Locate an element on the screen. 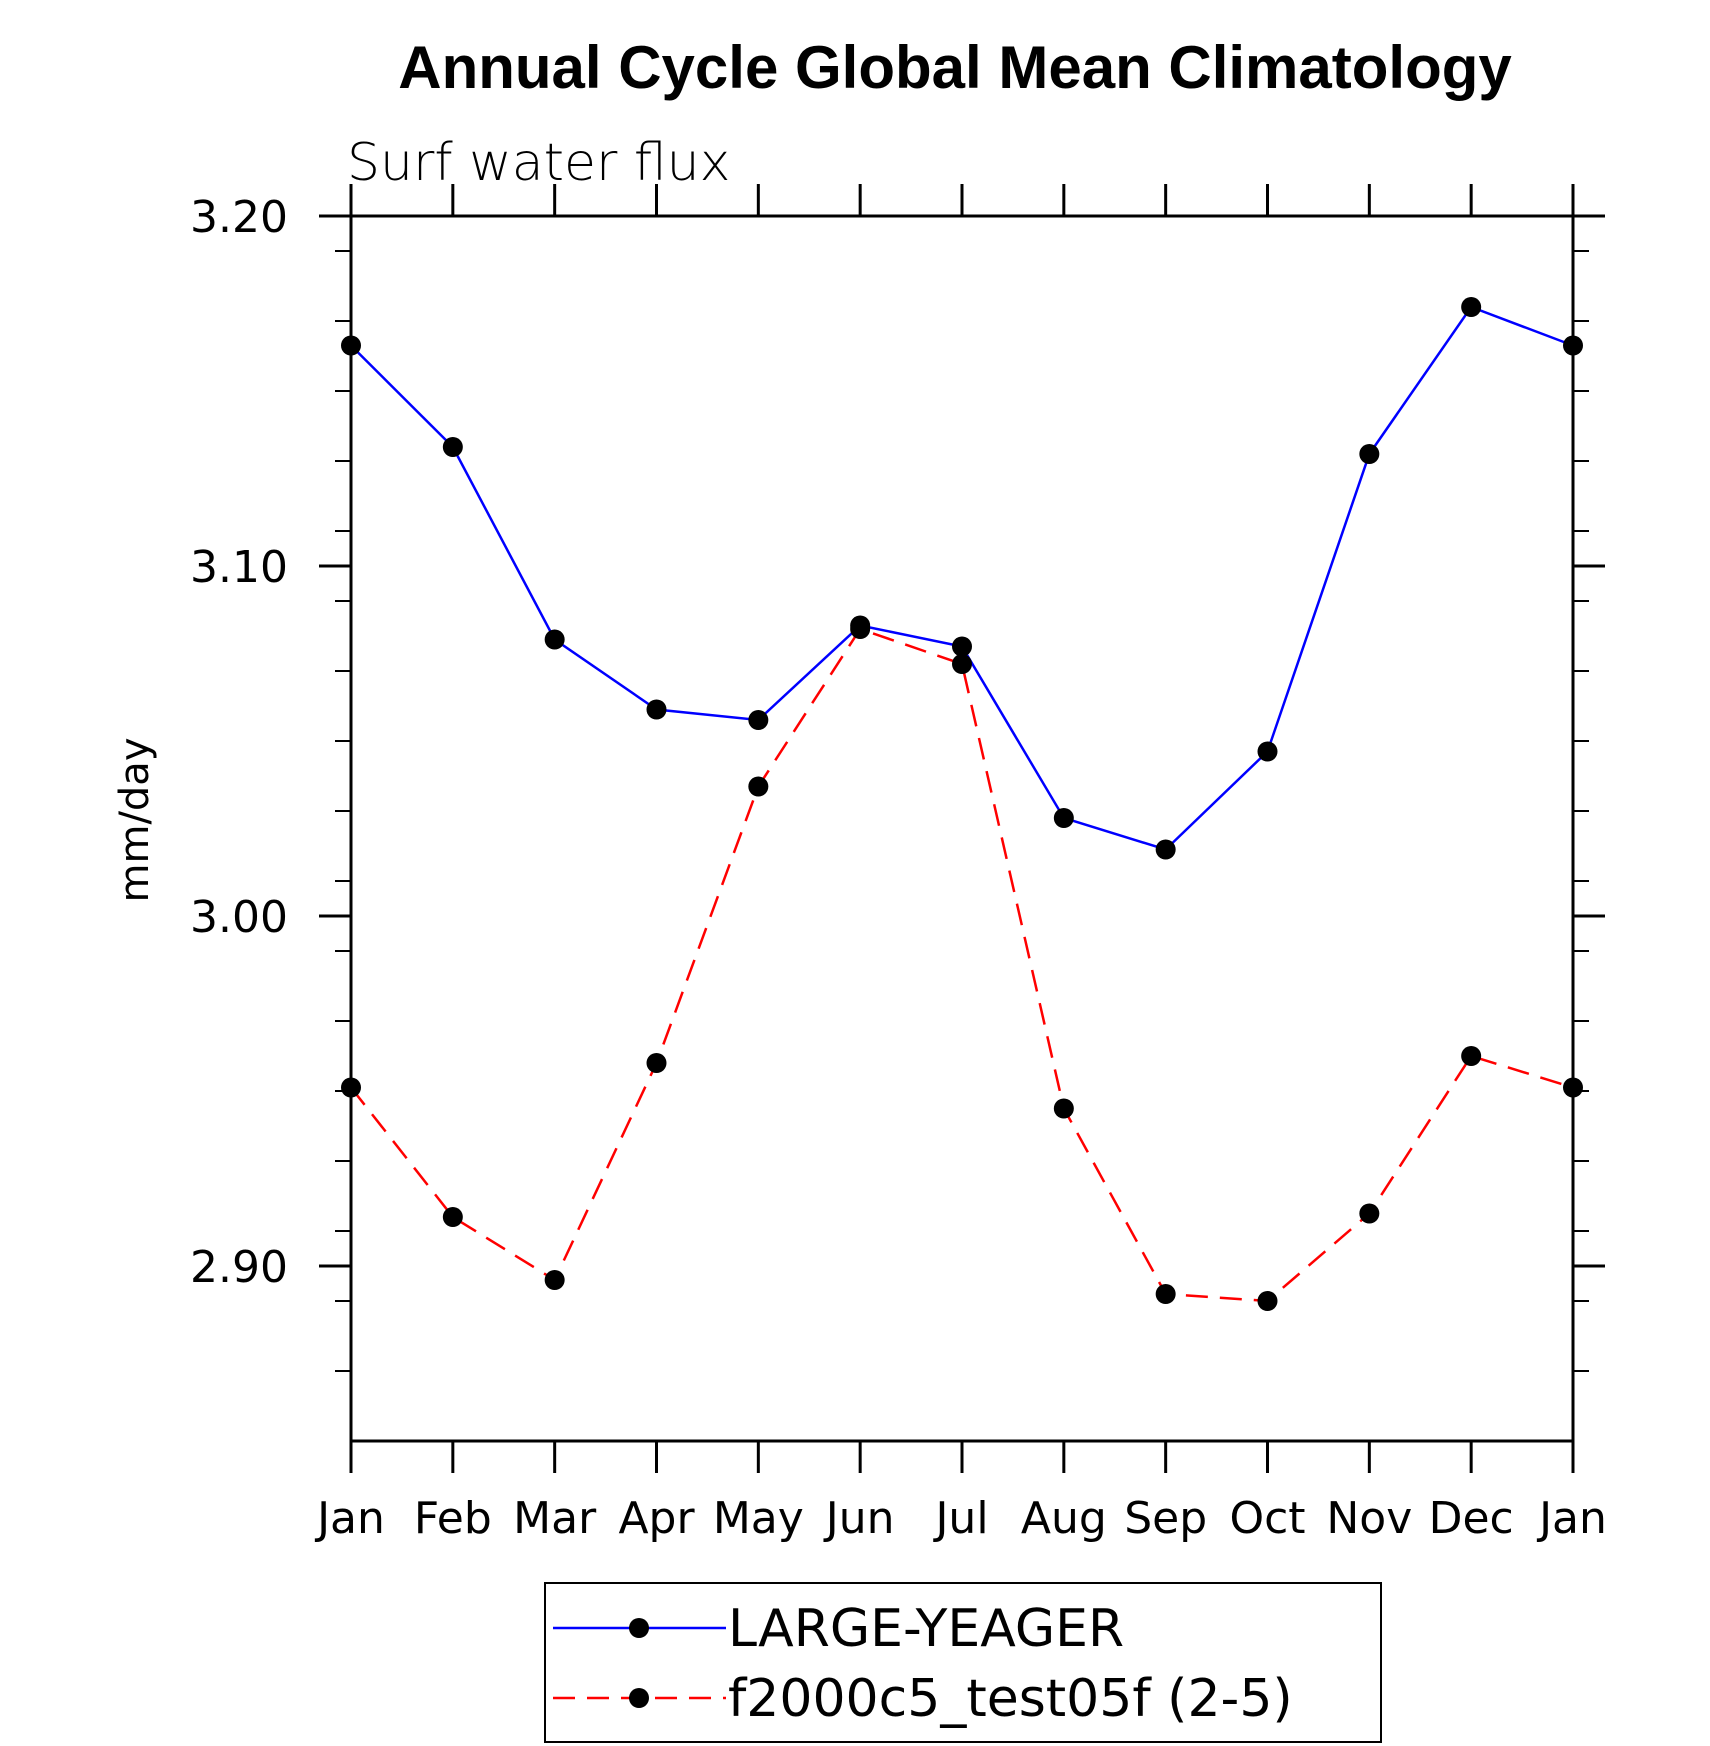 The image size is (1710, 1746). legend: LARGE-YEAGER f2000c5_test05f (2-5) is located at coordinates (963, 1662).